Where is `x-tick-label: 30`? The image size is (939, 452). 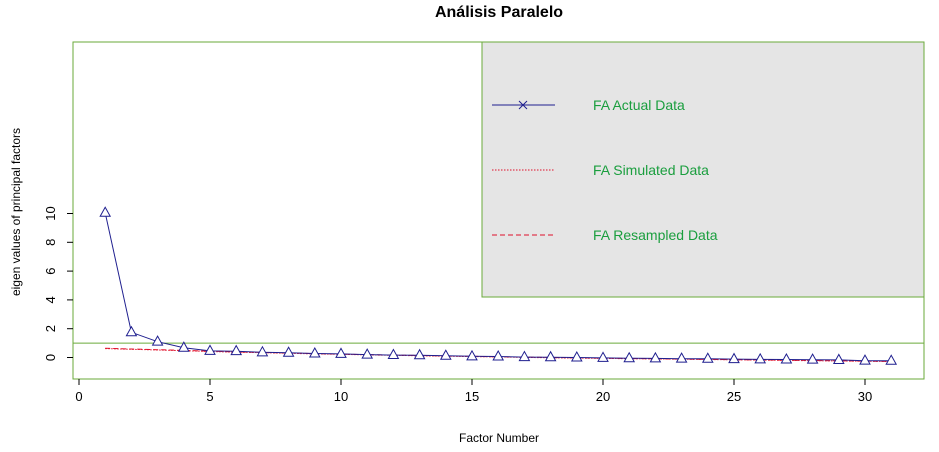 x-tick-label: 30 is located at coordinates (865, 396).